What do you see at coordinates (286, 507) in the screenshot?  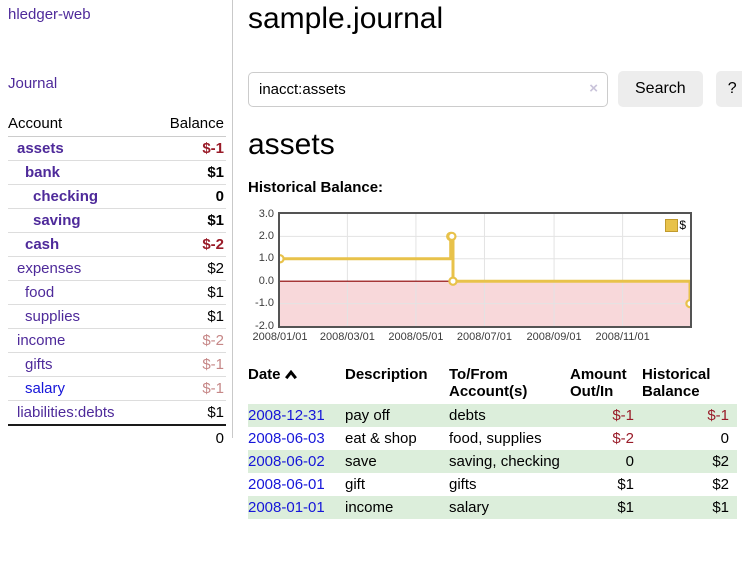 I see `transaction-date-link: 2008-01-01` at bounding box center [286, 507].